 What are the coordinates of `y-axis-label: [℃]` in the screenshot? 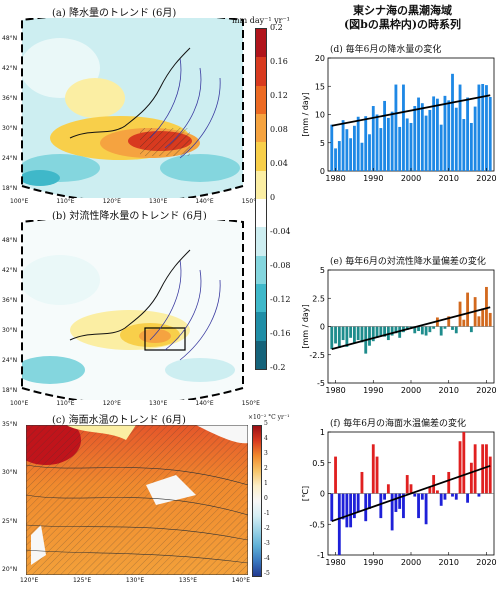 It's located at (305, 493).